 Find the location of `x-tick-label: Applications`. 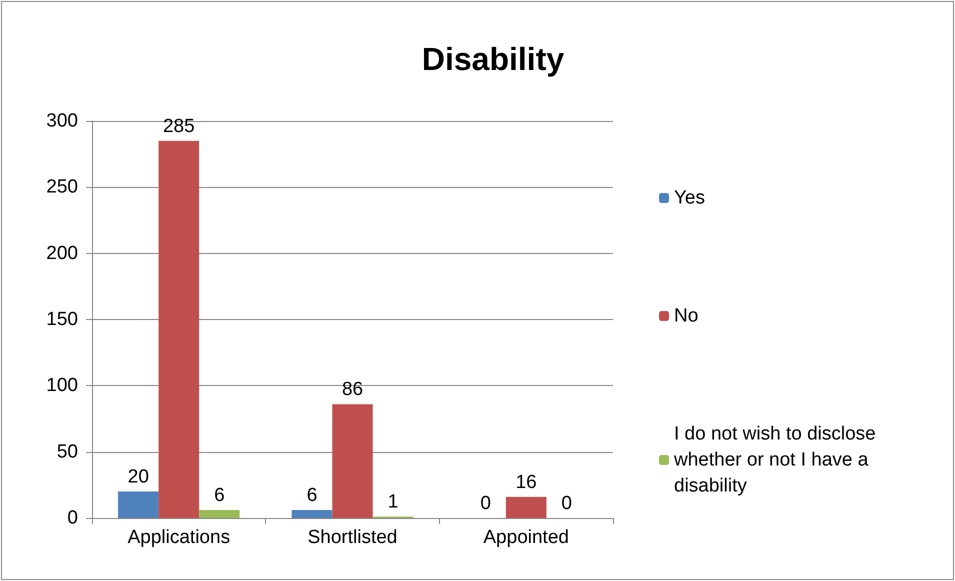

x-tick-label: Applications is located at coordinates (179, 537).